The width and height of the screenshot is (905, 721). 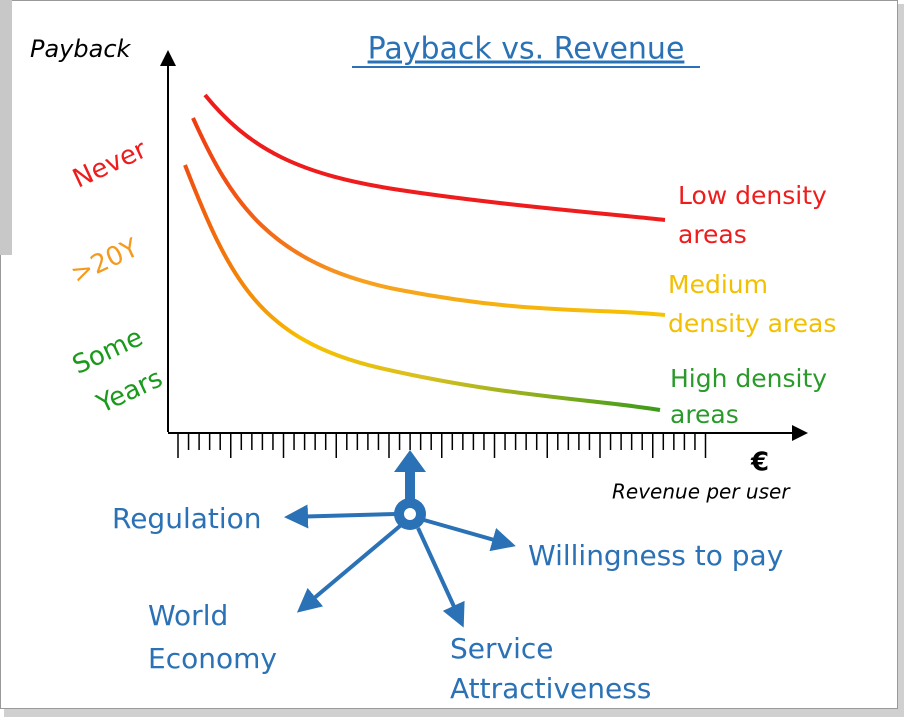 I want to click on x-axis-label: Revenue per user, so click(x=701, y=492).